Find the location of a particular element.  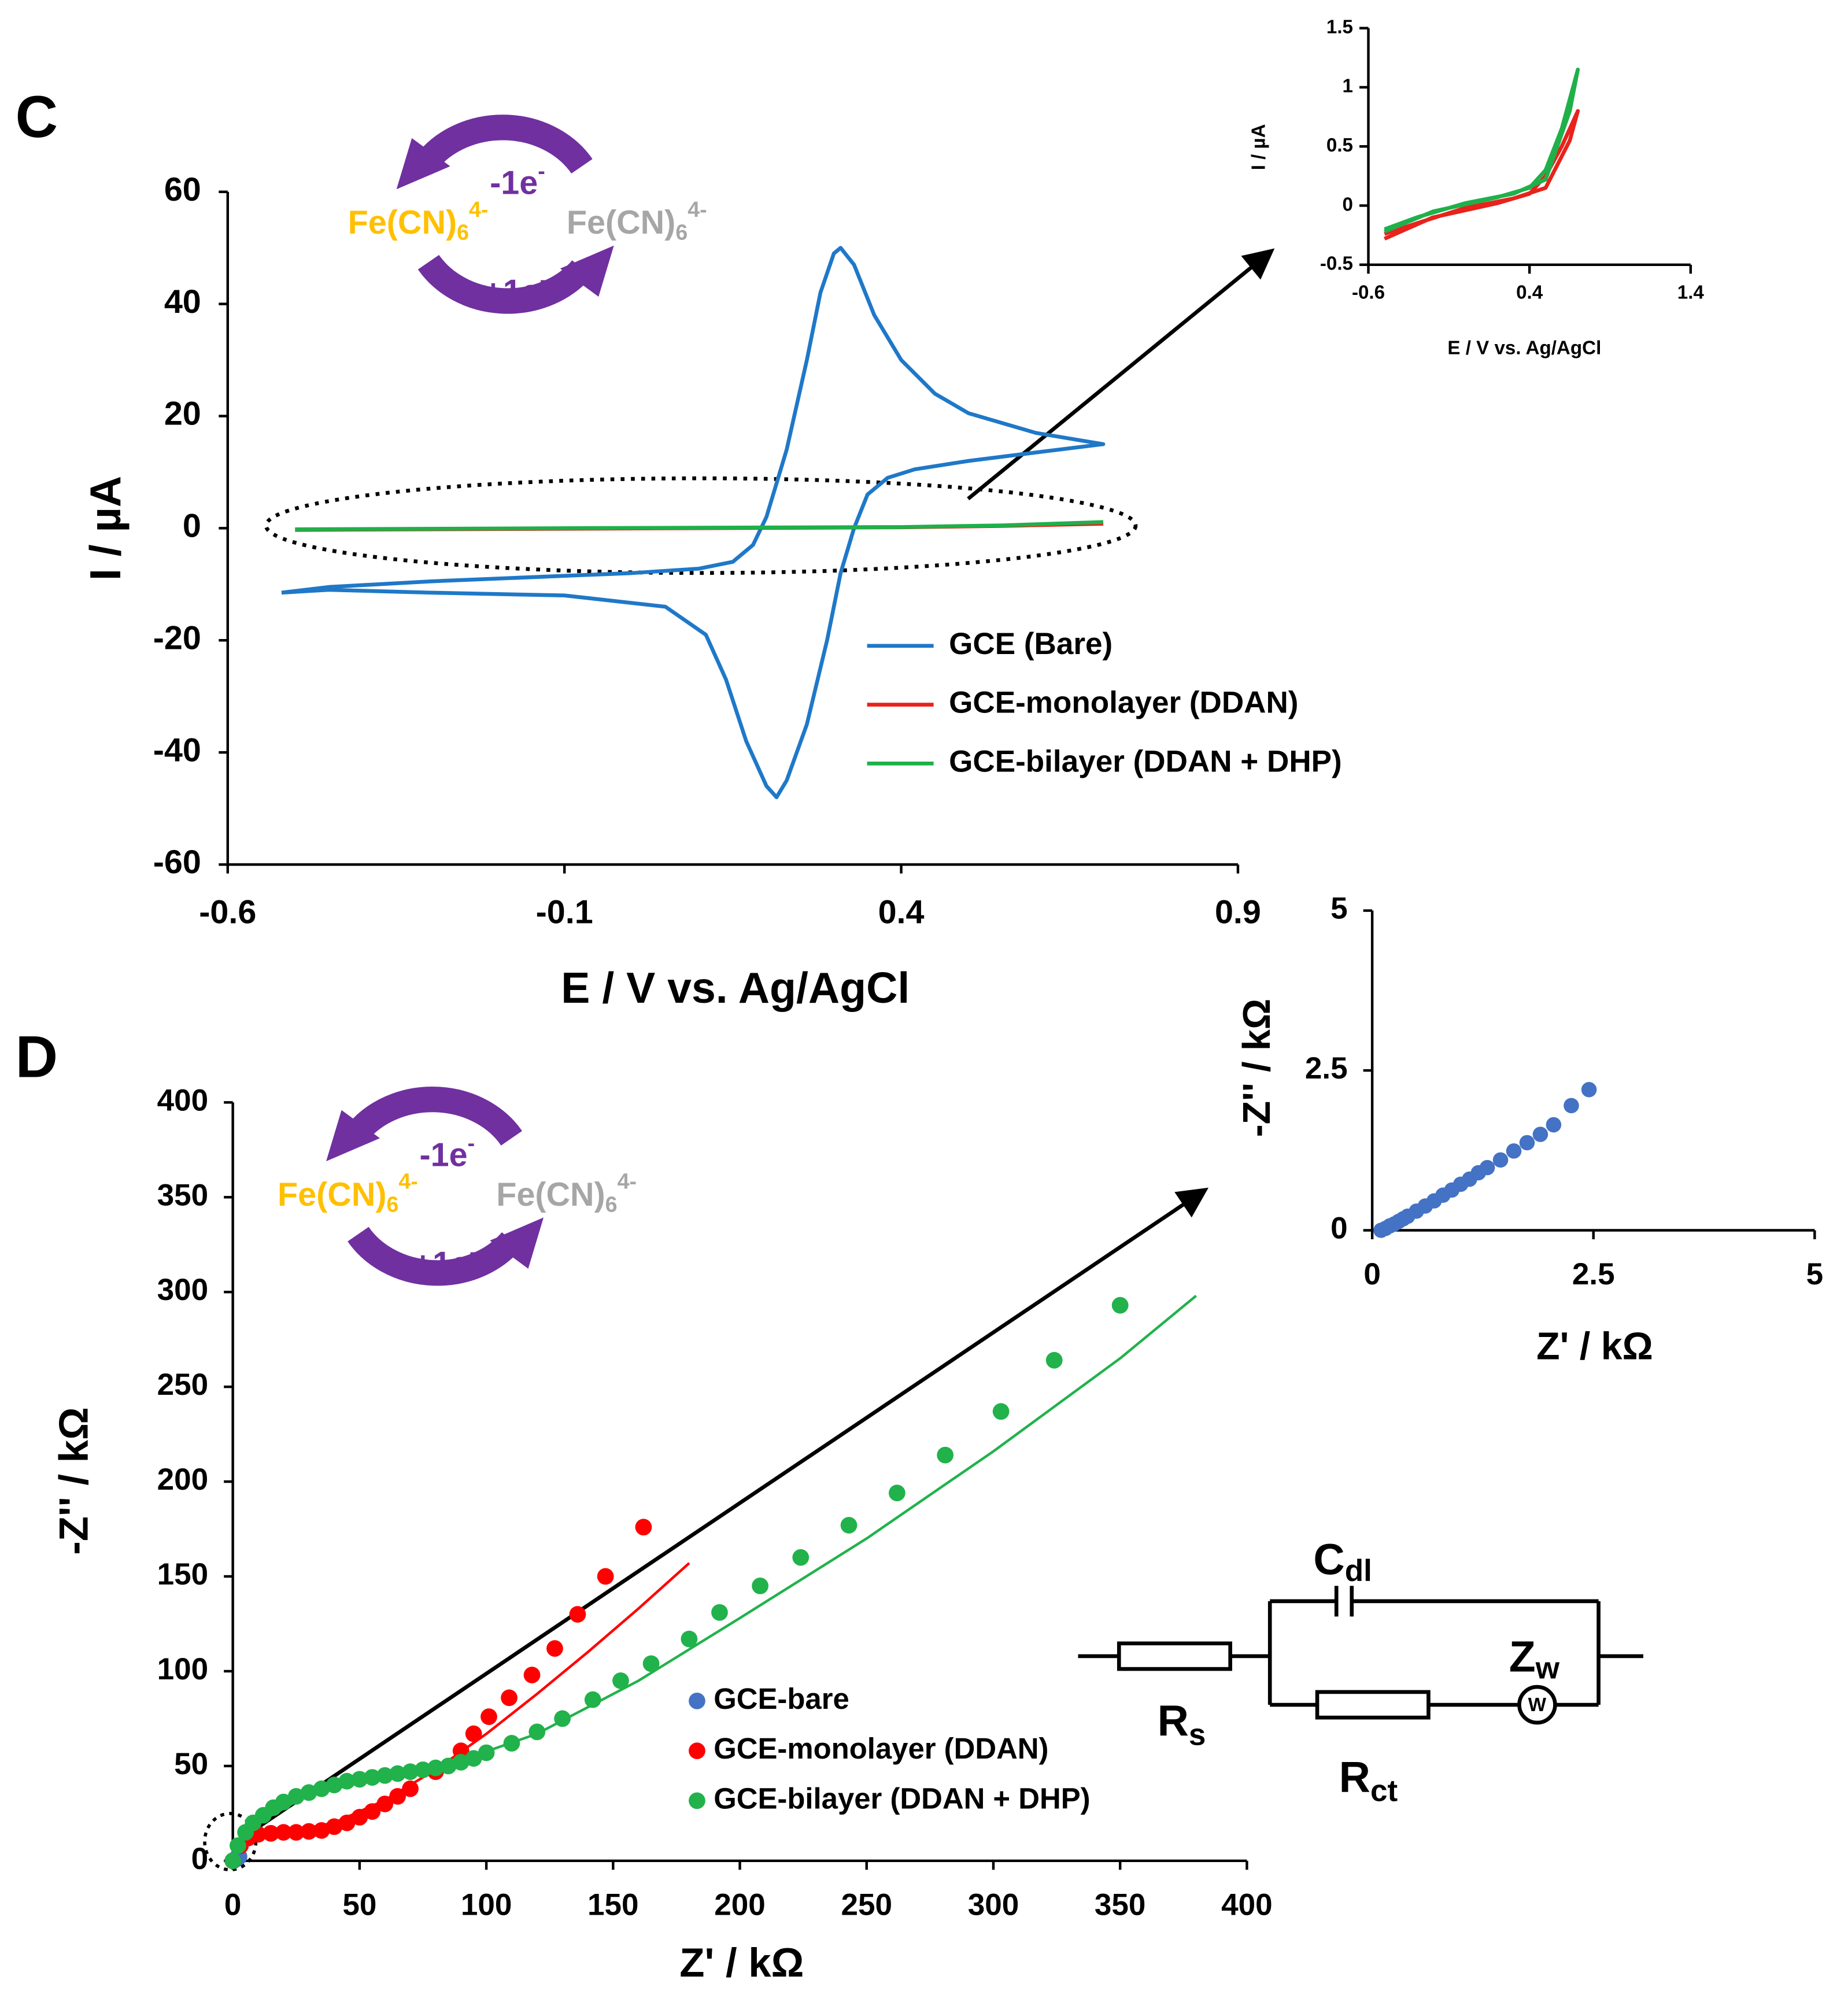

legend-label: GCE-monolayer (DDAN) is located at coordinates (1123, 703).